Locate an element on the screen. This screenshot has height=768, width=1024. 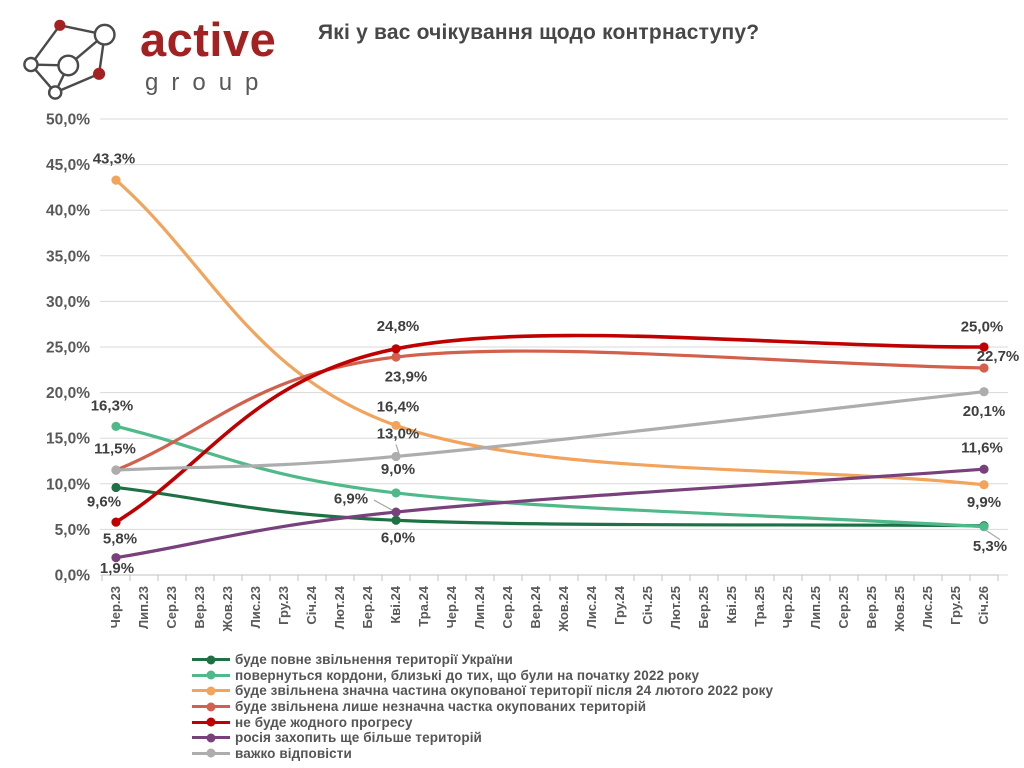
x-tick-label-group: Сер.24 is located at coordinates (507, 606).